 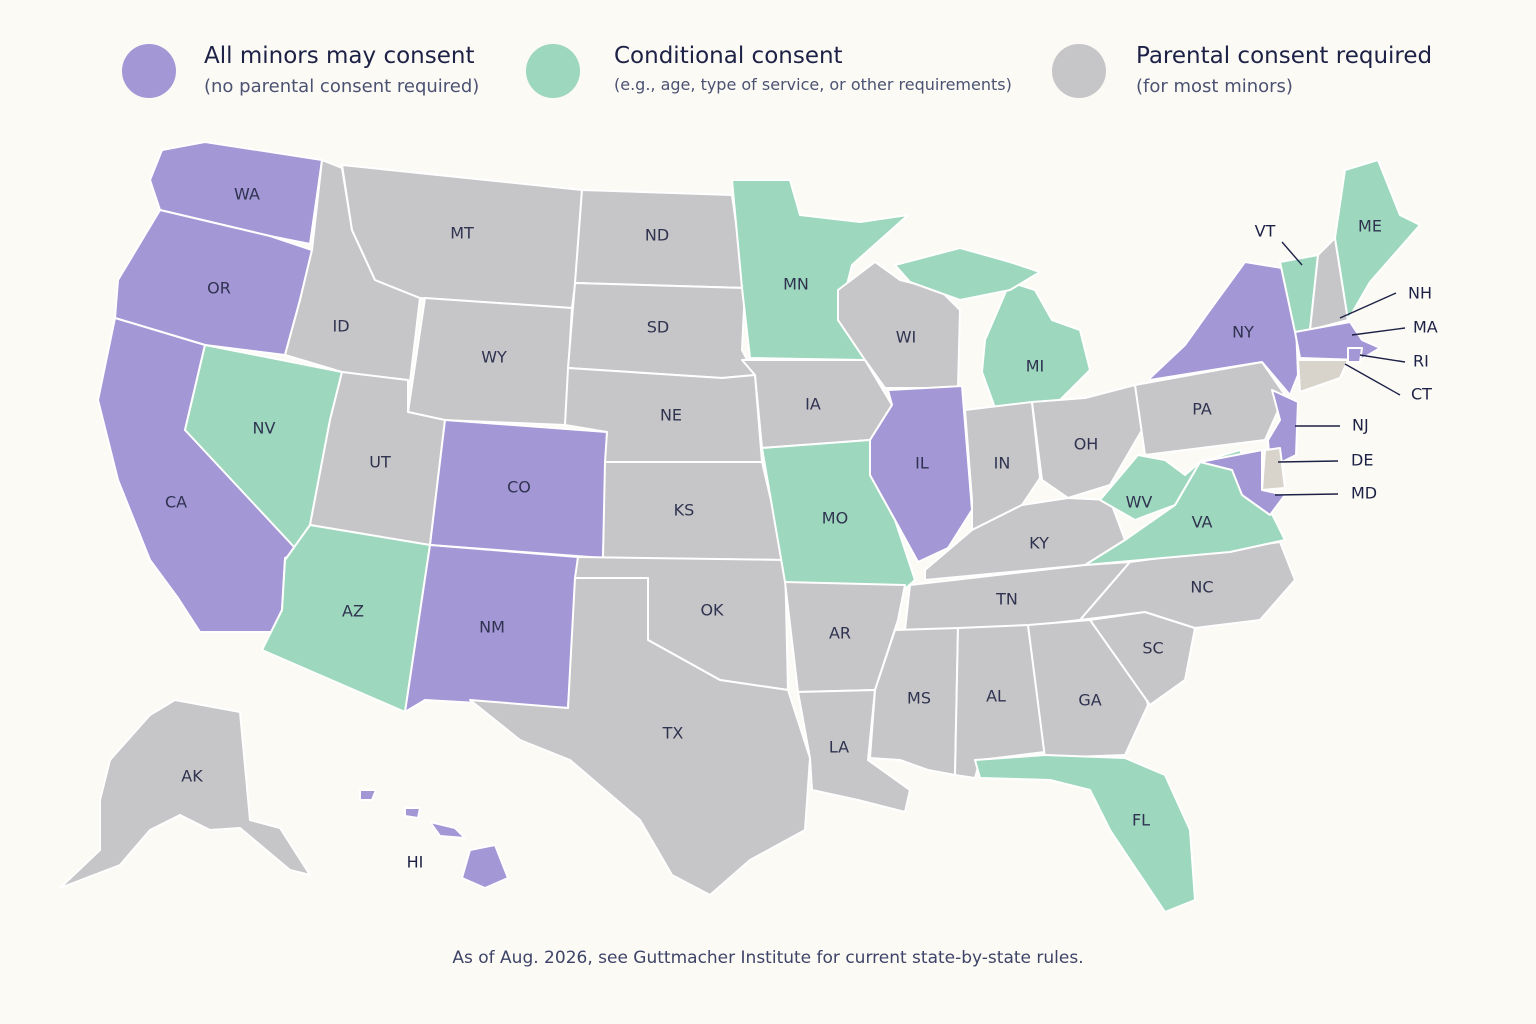 What do you see at coordinates (813, 404) in the screenshot?
I see `state-label-ia: IA` at bounding box center [813, 404].